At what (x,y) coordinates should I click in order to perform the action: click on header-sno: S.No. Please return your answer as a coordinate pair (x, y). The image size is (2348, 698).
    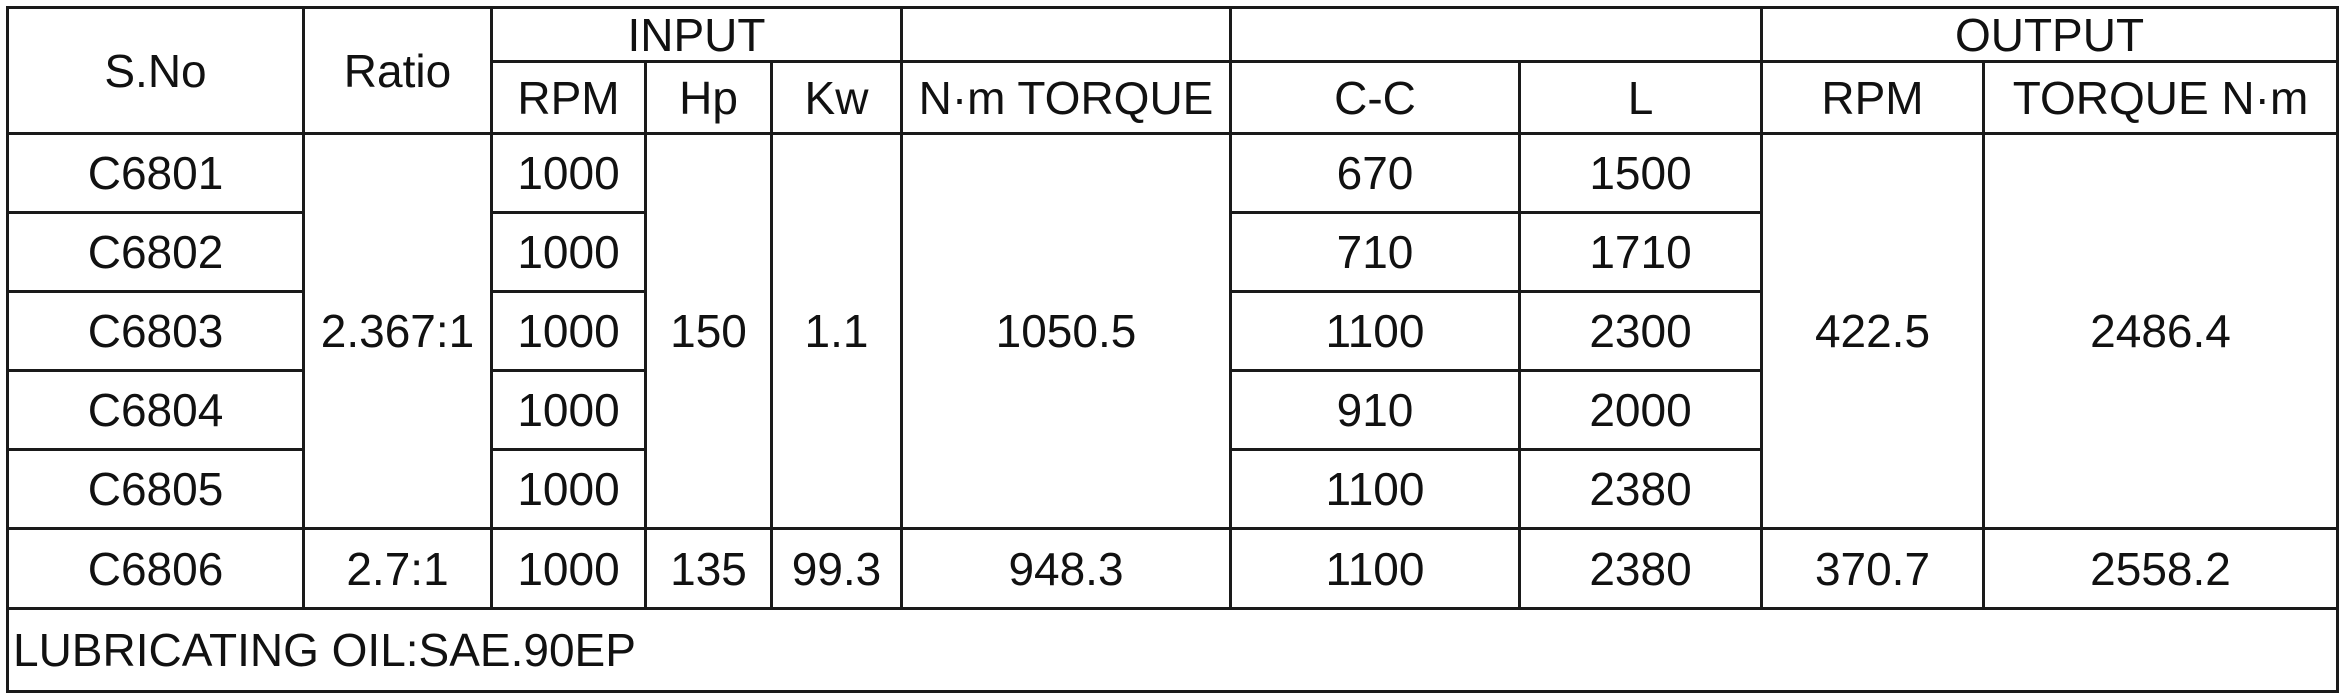
    Looking at the image, I should click on (155, 70).